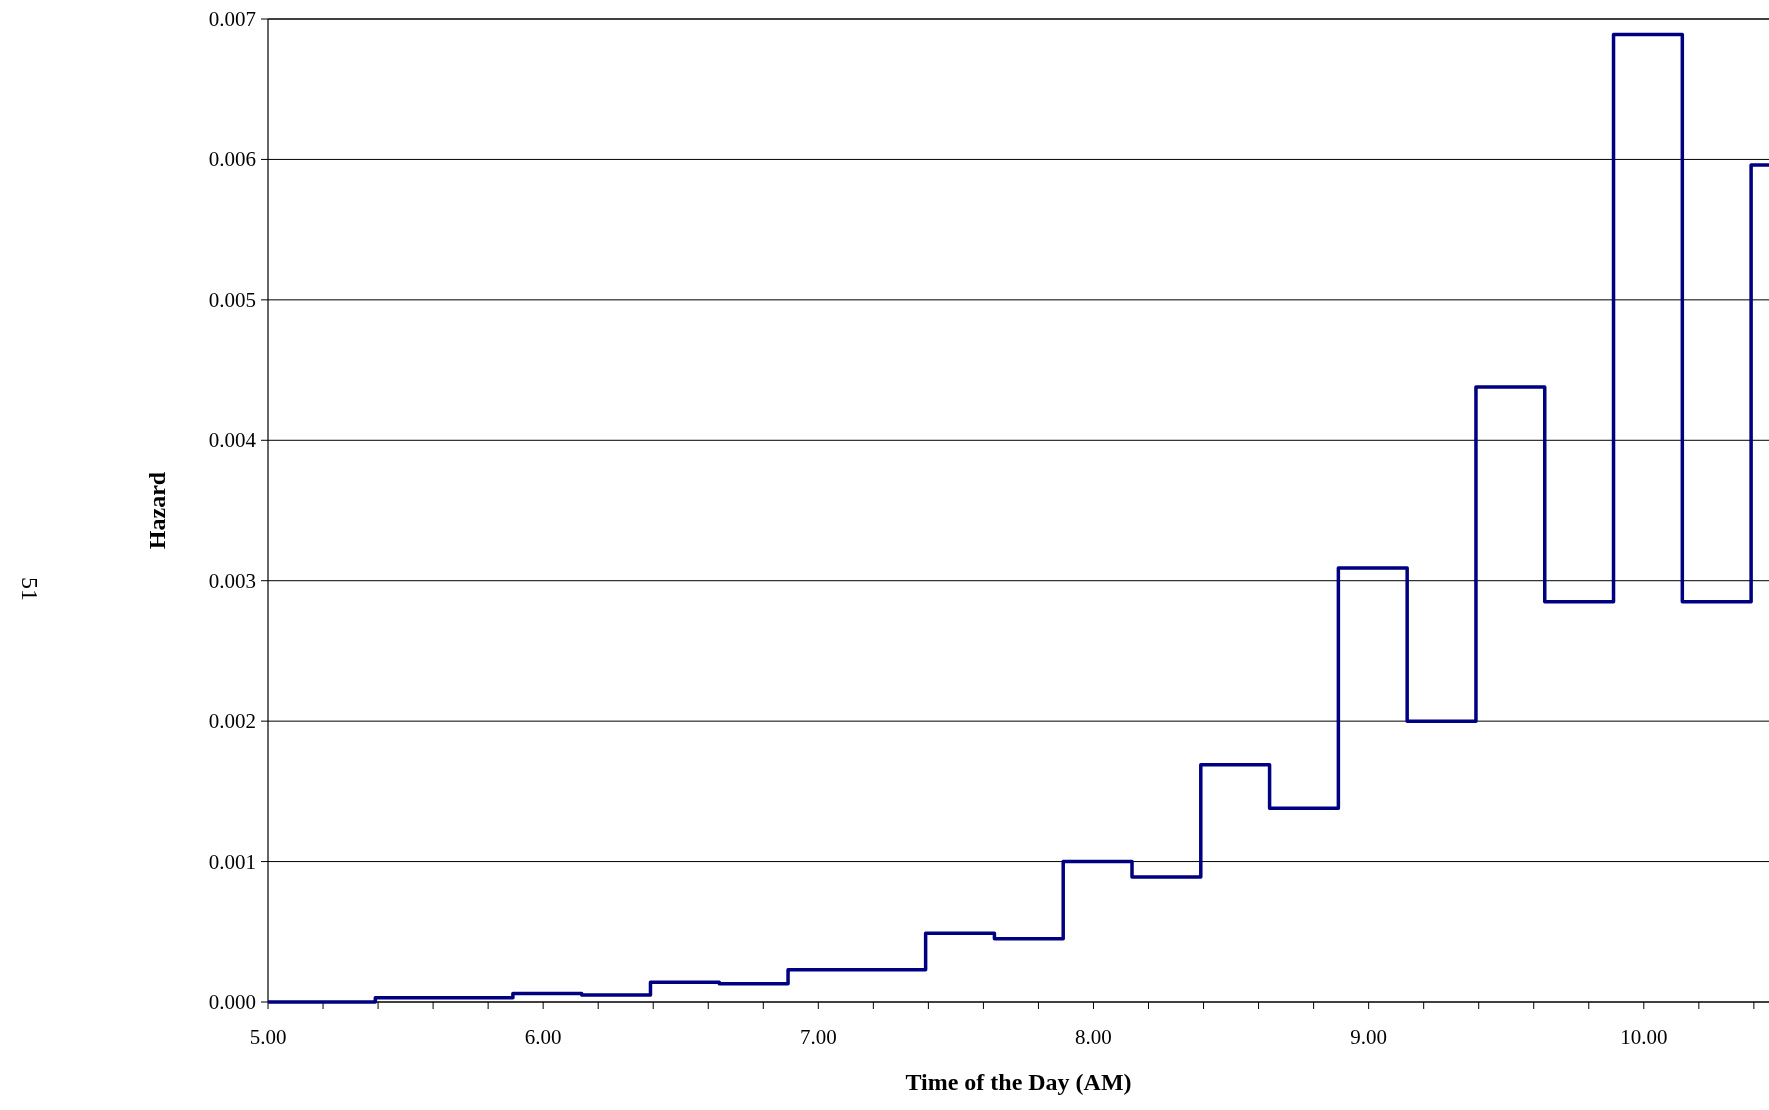 The image size is (1769, 1110). I want to click on y-tick-label: 0.006, so click(232, 159).